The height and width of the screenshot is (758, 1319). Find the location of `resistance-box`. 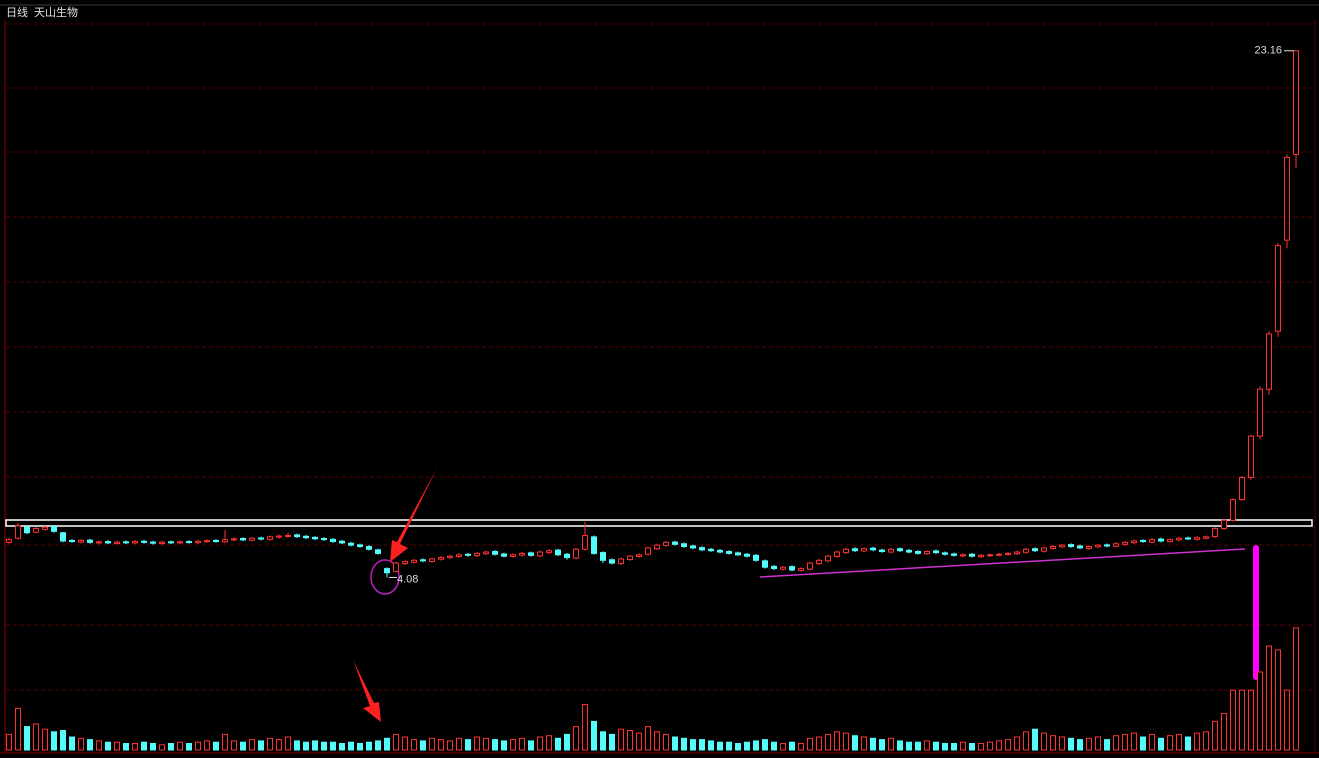

resistance-box is located at coordinates (659, 523).